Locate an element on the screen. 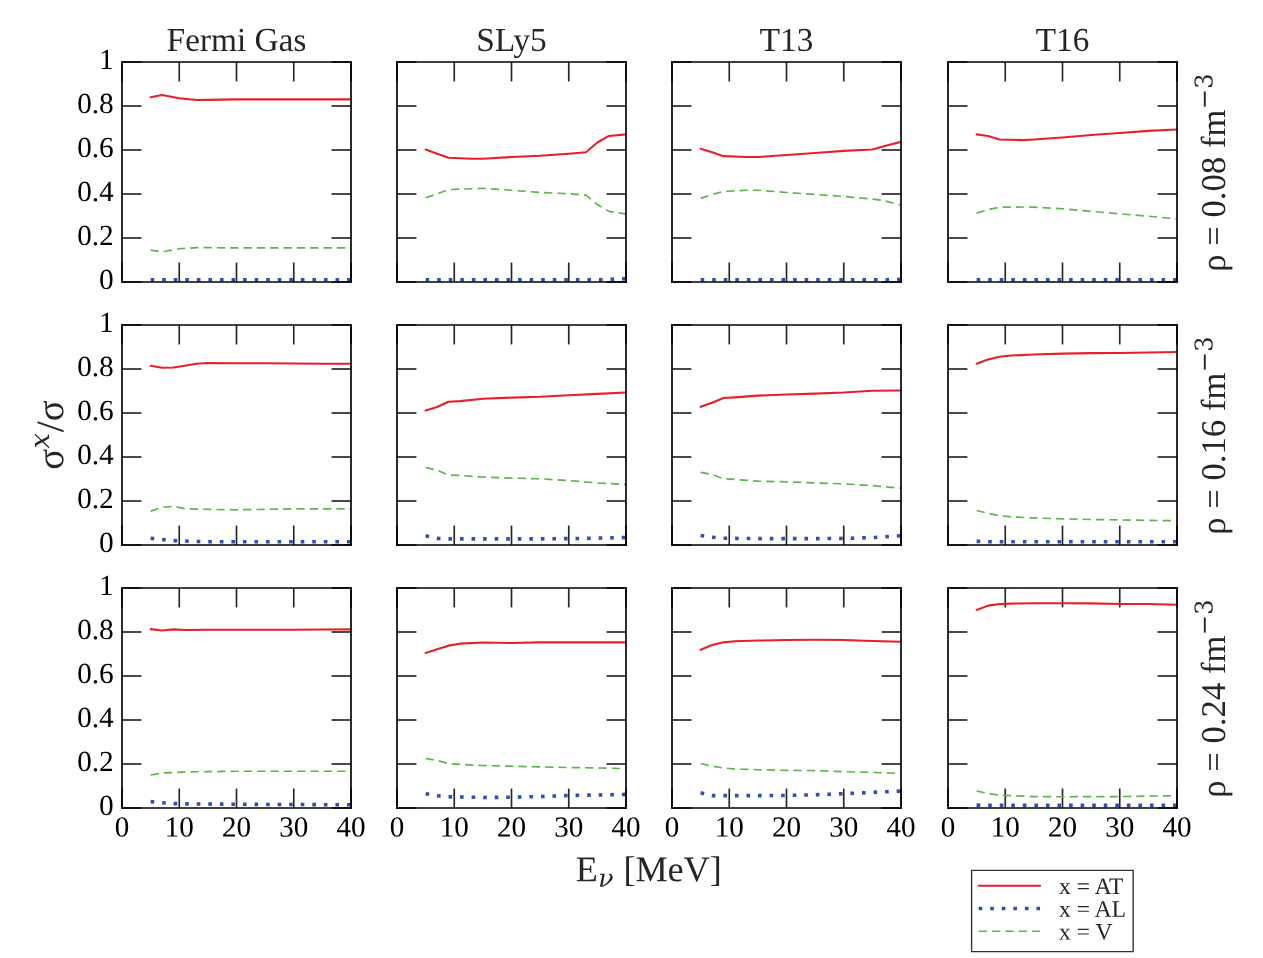 The width and height of the screenshot is (1263, 958). y-axis-title: σ$^{x}$/σ is located at coordinates (49, 434).